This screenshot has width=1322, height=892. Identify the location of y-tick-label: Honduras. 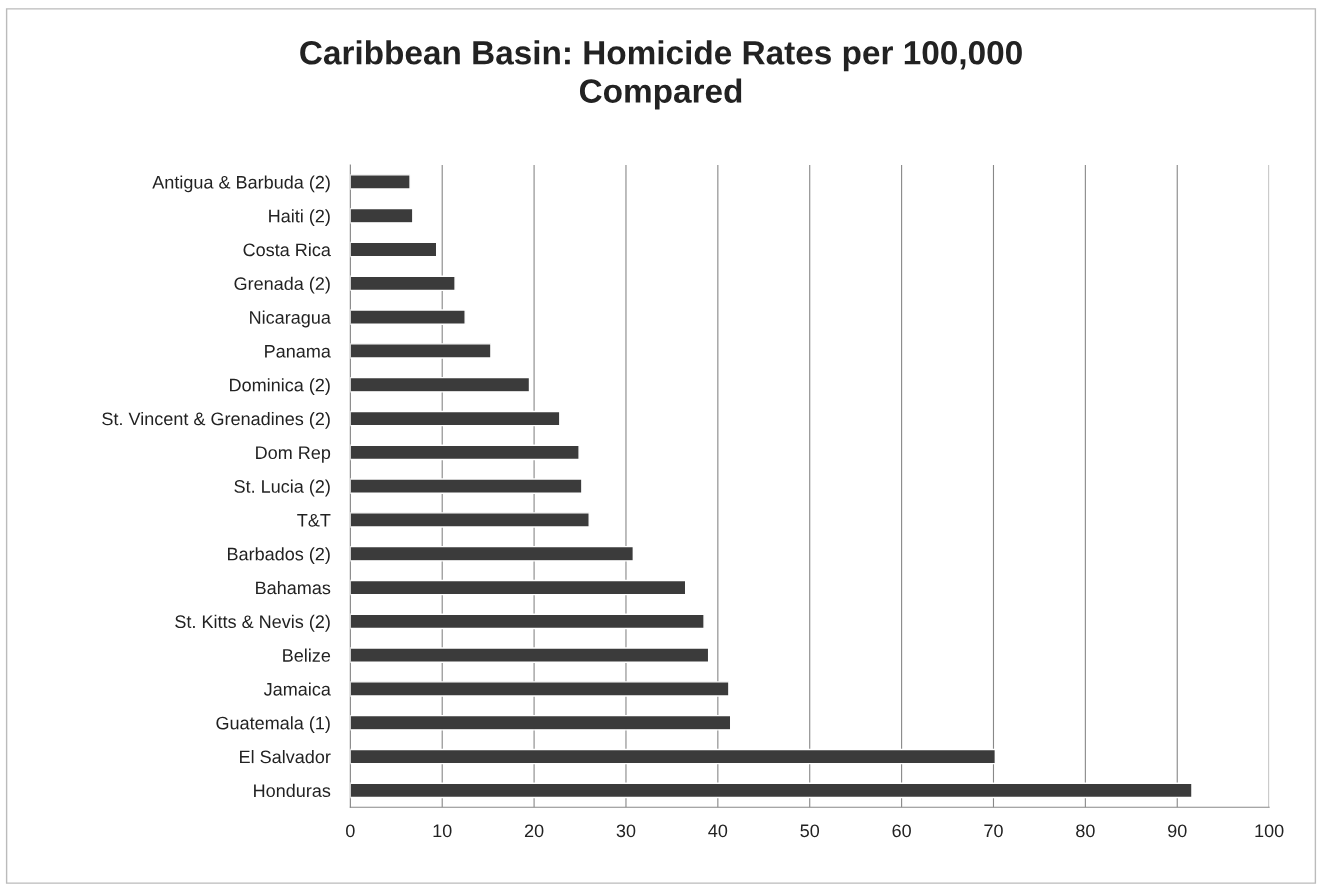
(292, 790).